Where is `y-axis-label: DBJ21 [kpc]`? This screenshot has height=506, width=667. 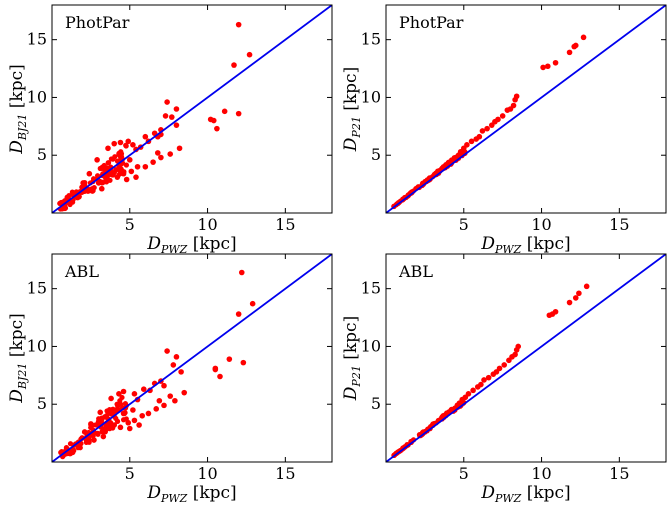
y-axis-label: DBJ21 [kpc] is located at coordinates (18, 109).